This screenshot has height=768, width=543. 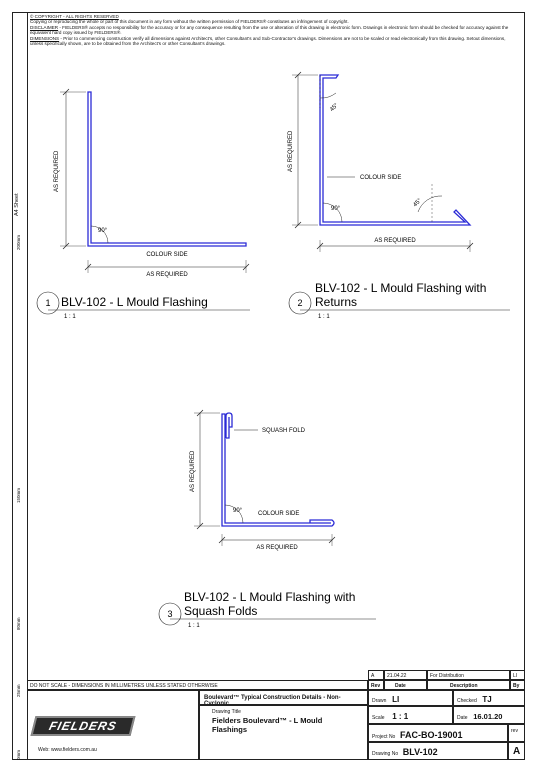 What do you see at coordinates (291, 151) in the screenshot?
I see `detail-2-as-required-v: AS REQUIRED` at bounding box center [291, 151].